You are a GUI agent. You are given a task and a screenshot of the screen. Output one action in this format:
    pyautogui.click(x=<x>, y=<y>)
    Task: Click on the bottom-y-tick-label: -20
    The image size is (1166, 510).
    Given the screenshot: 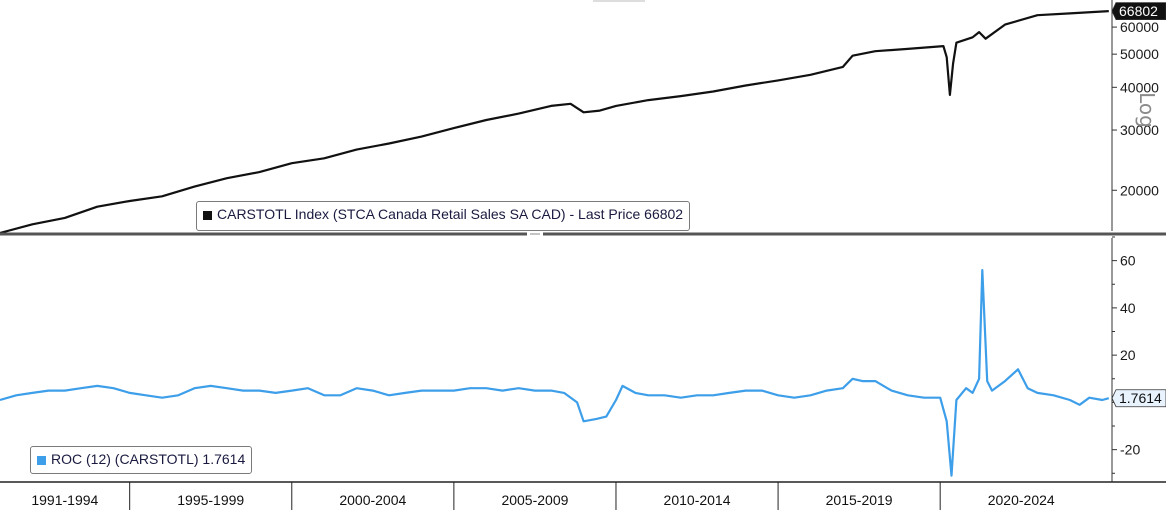 What is the action you would take?
    pyautogui.click(x=1130, y=450)
    